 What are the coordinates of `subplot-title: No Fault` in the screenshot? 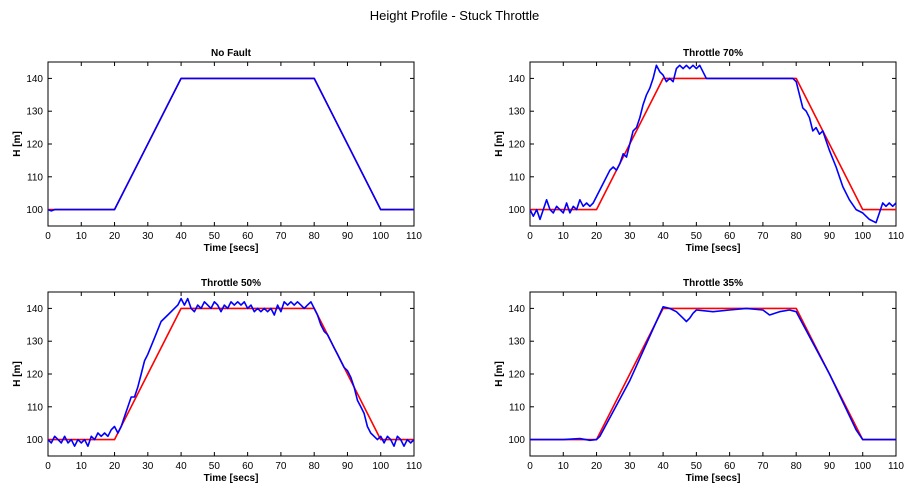 It's located at (231, 53).